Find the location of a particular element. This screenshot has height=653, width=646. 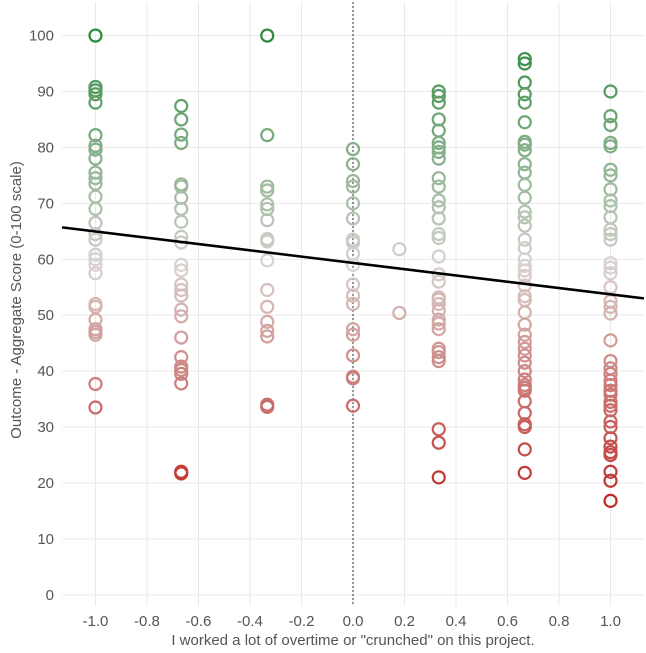

y-tick-label: 100 is located at coordinates (41, 36).